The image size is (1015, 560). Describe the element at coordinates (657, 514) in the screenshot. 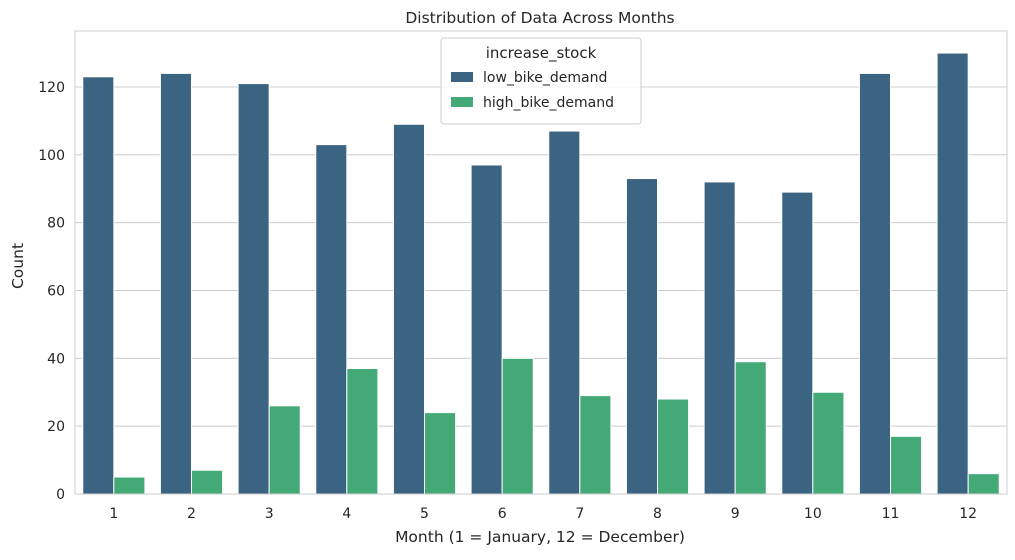

I see `x-tick-label: 8` at that location.